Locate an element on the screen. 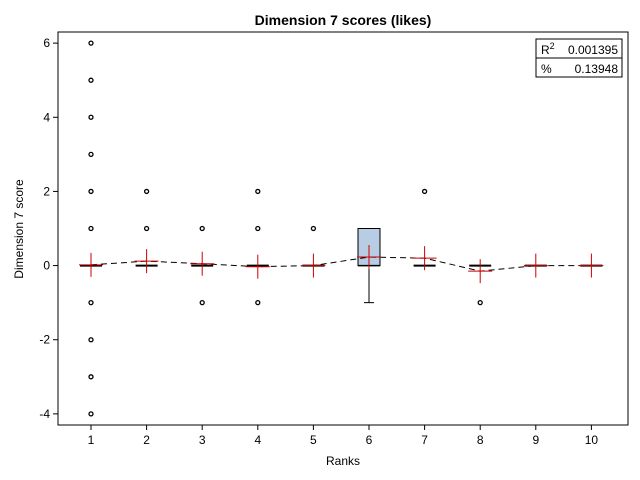  y-tick-label: -4 is located at coordinates (44, 414).